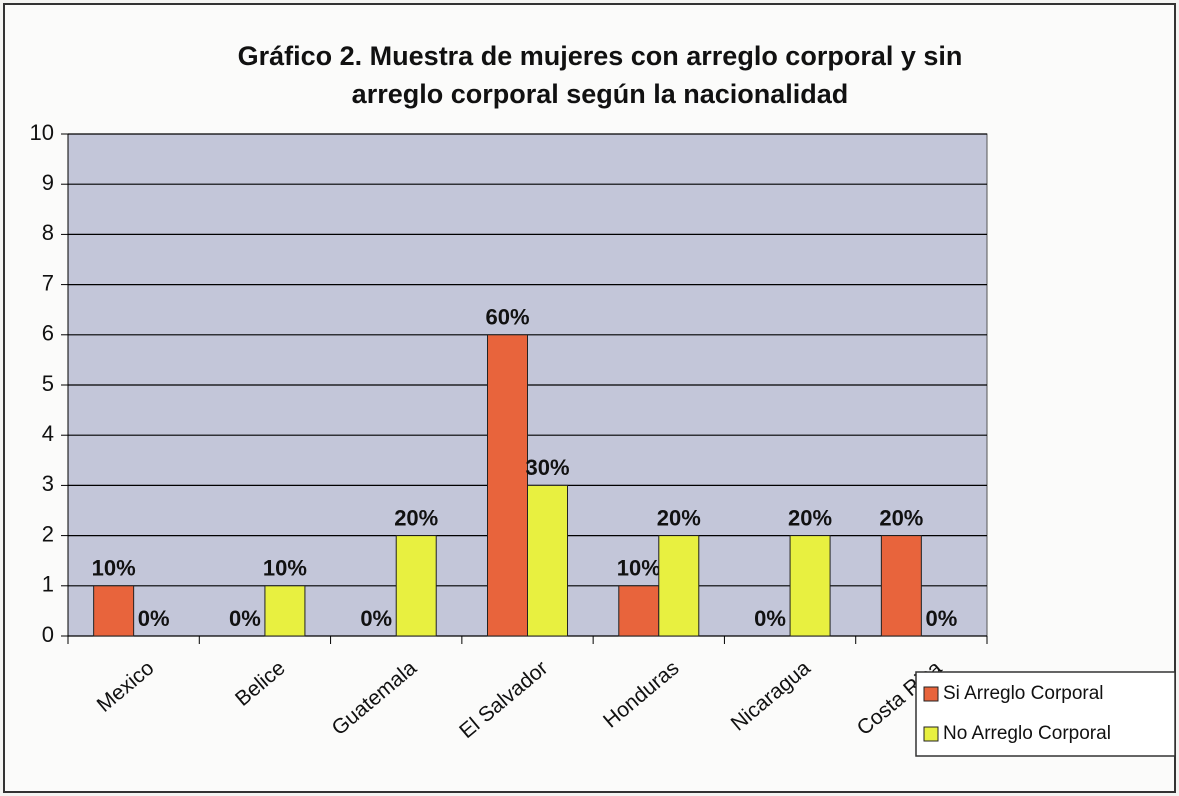 This screenshot has width=1179, height=796. I want to click on value-label: 60%, so click(507, 317).